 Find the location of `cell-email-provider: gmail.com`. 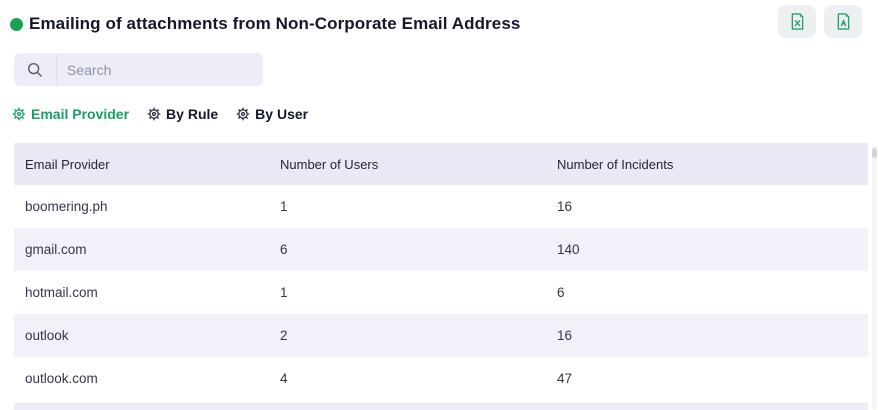

cell-email-provider: gmail.com is located at coordinates (56, 249).